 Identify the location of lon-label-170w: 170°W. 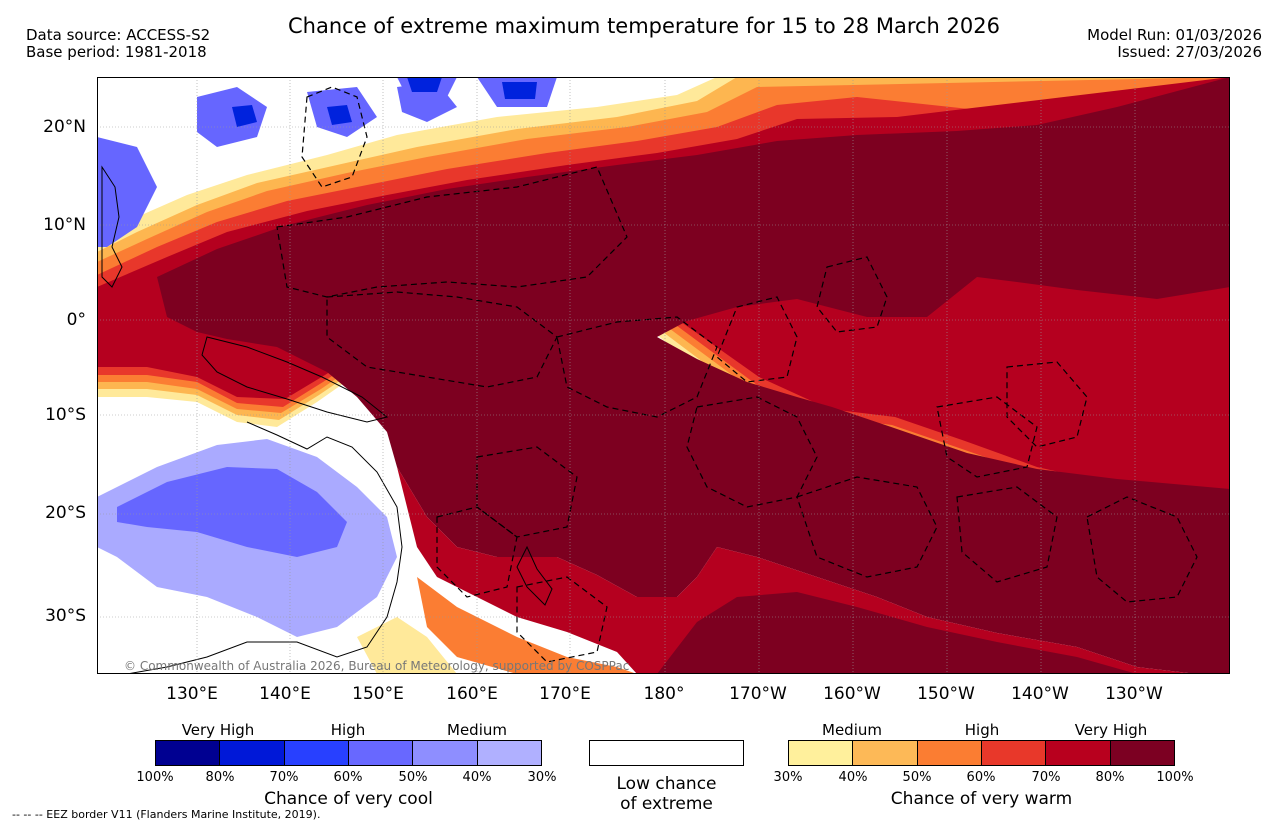
(758, 694).